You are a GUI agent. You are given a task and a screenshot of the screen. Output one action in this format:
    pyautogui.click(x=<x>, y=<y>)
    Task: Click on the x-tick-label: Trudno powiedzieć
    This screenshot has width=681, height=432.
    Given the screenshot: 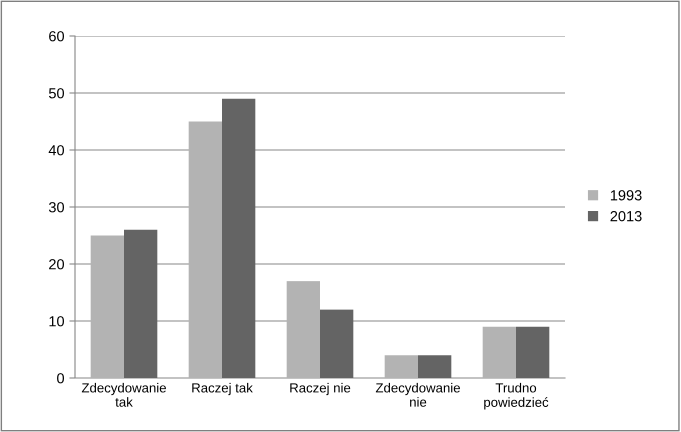 What is the action you would take?
    pyautogui.click(x=516, y=396)
    